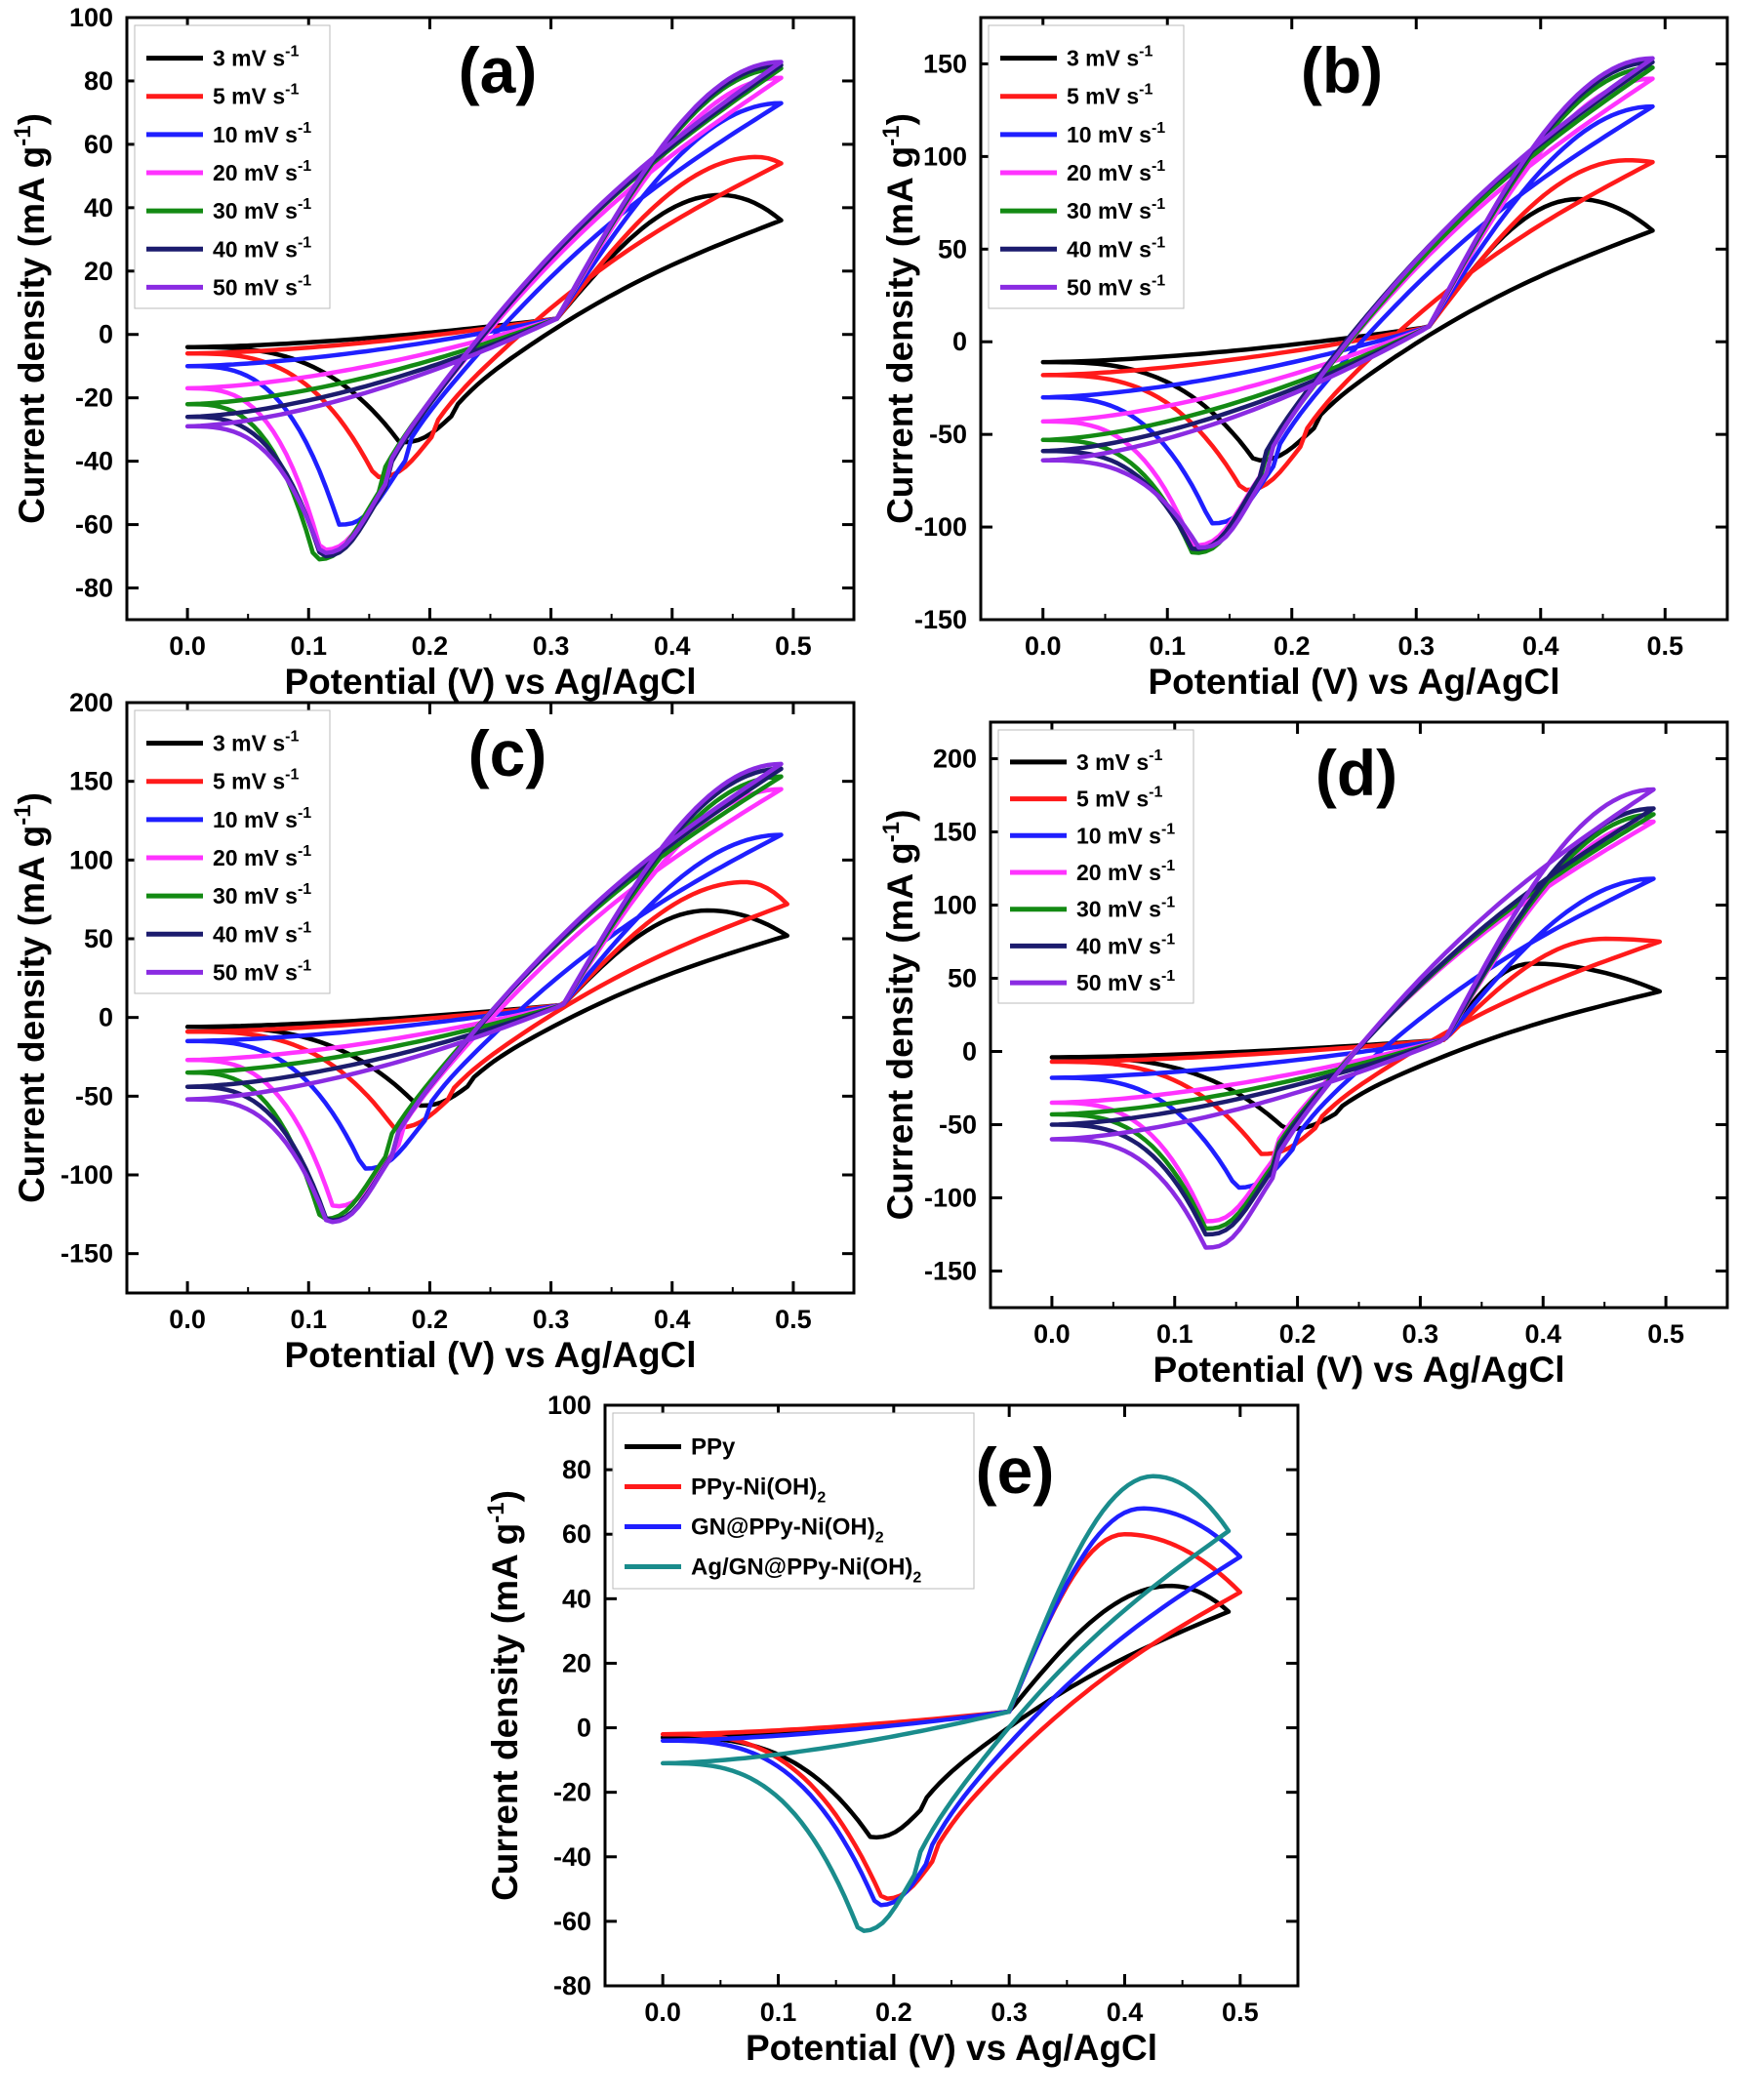 This screenshot has width=1739, height=2100. I want to click on y-tick-label: -50, so click(94, 1096).